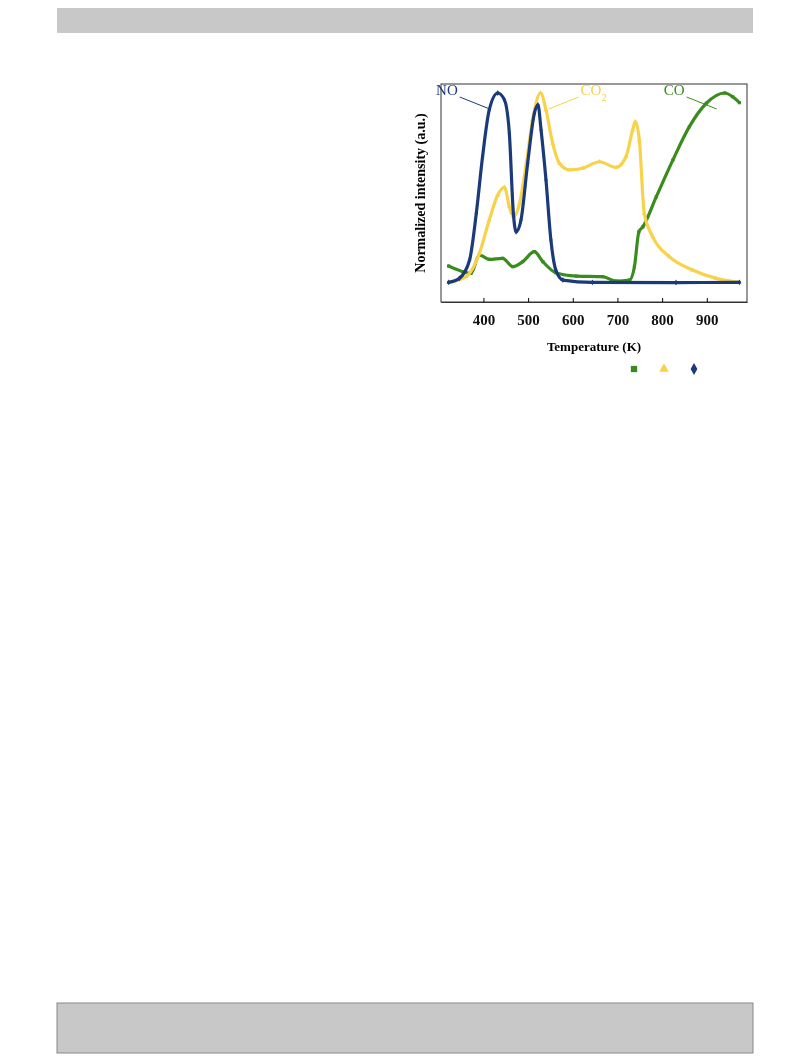  What do you see at coordinates (528, 319) in the screenshot?
I see `x-tick-label: 500` at bounding box center [528, 319].